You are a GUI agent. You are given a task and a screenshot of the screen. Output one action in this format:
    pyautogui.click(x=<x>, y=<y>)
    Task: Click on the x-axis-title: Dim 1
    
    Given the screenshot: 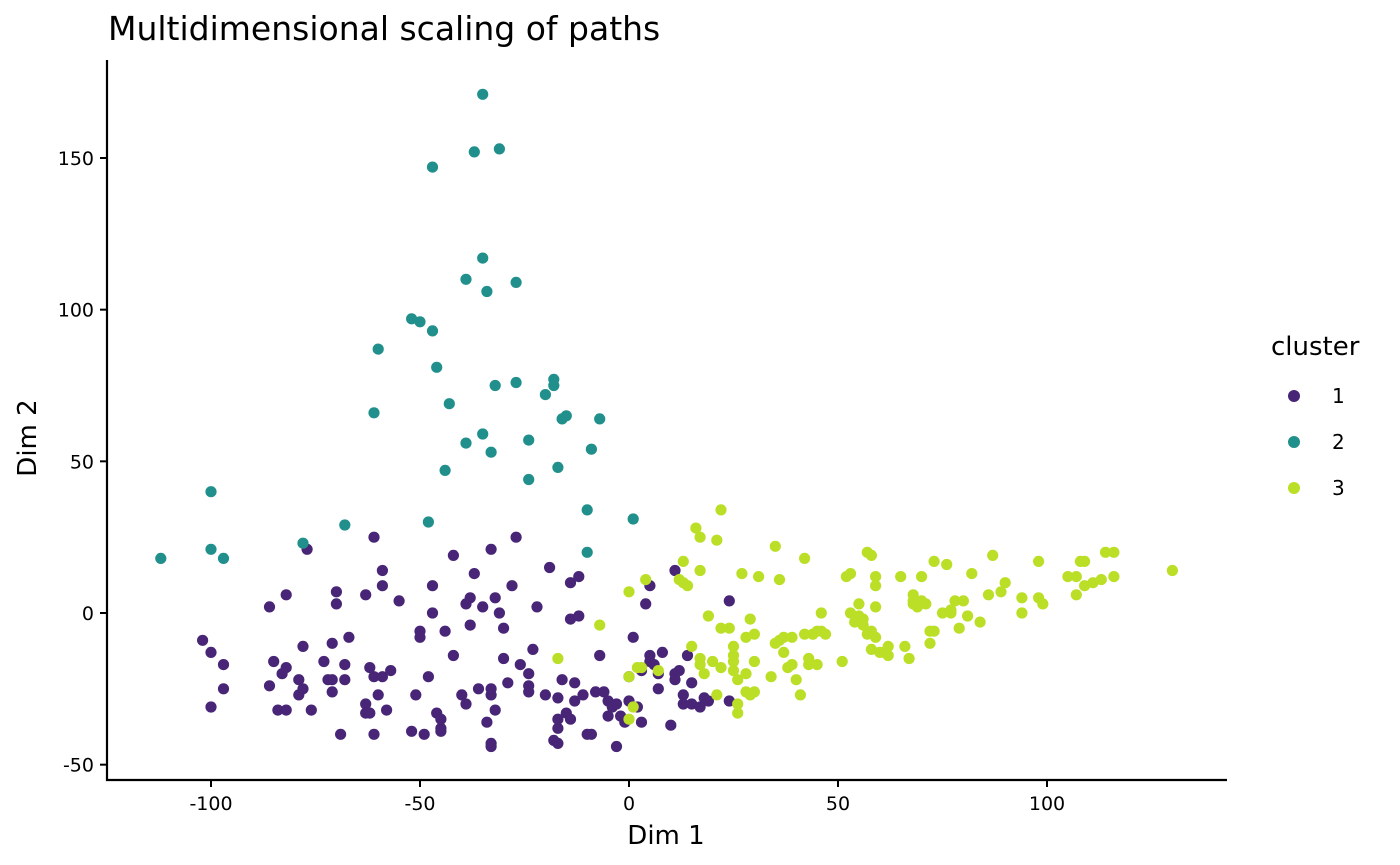 What is the action you would take?
    pyautogui.click(x=665, y=836)
    